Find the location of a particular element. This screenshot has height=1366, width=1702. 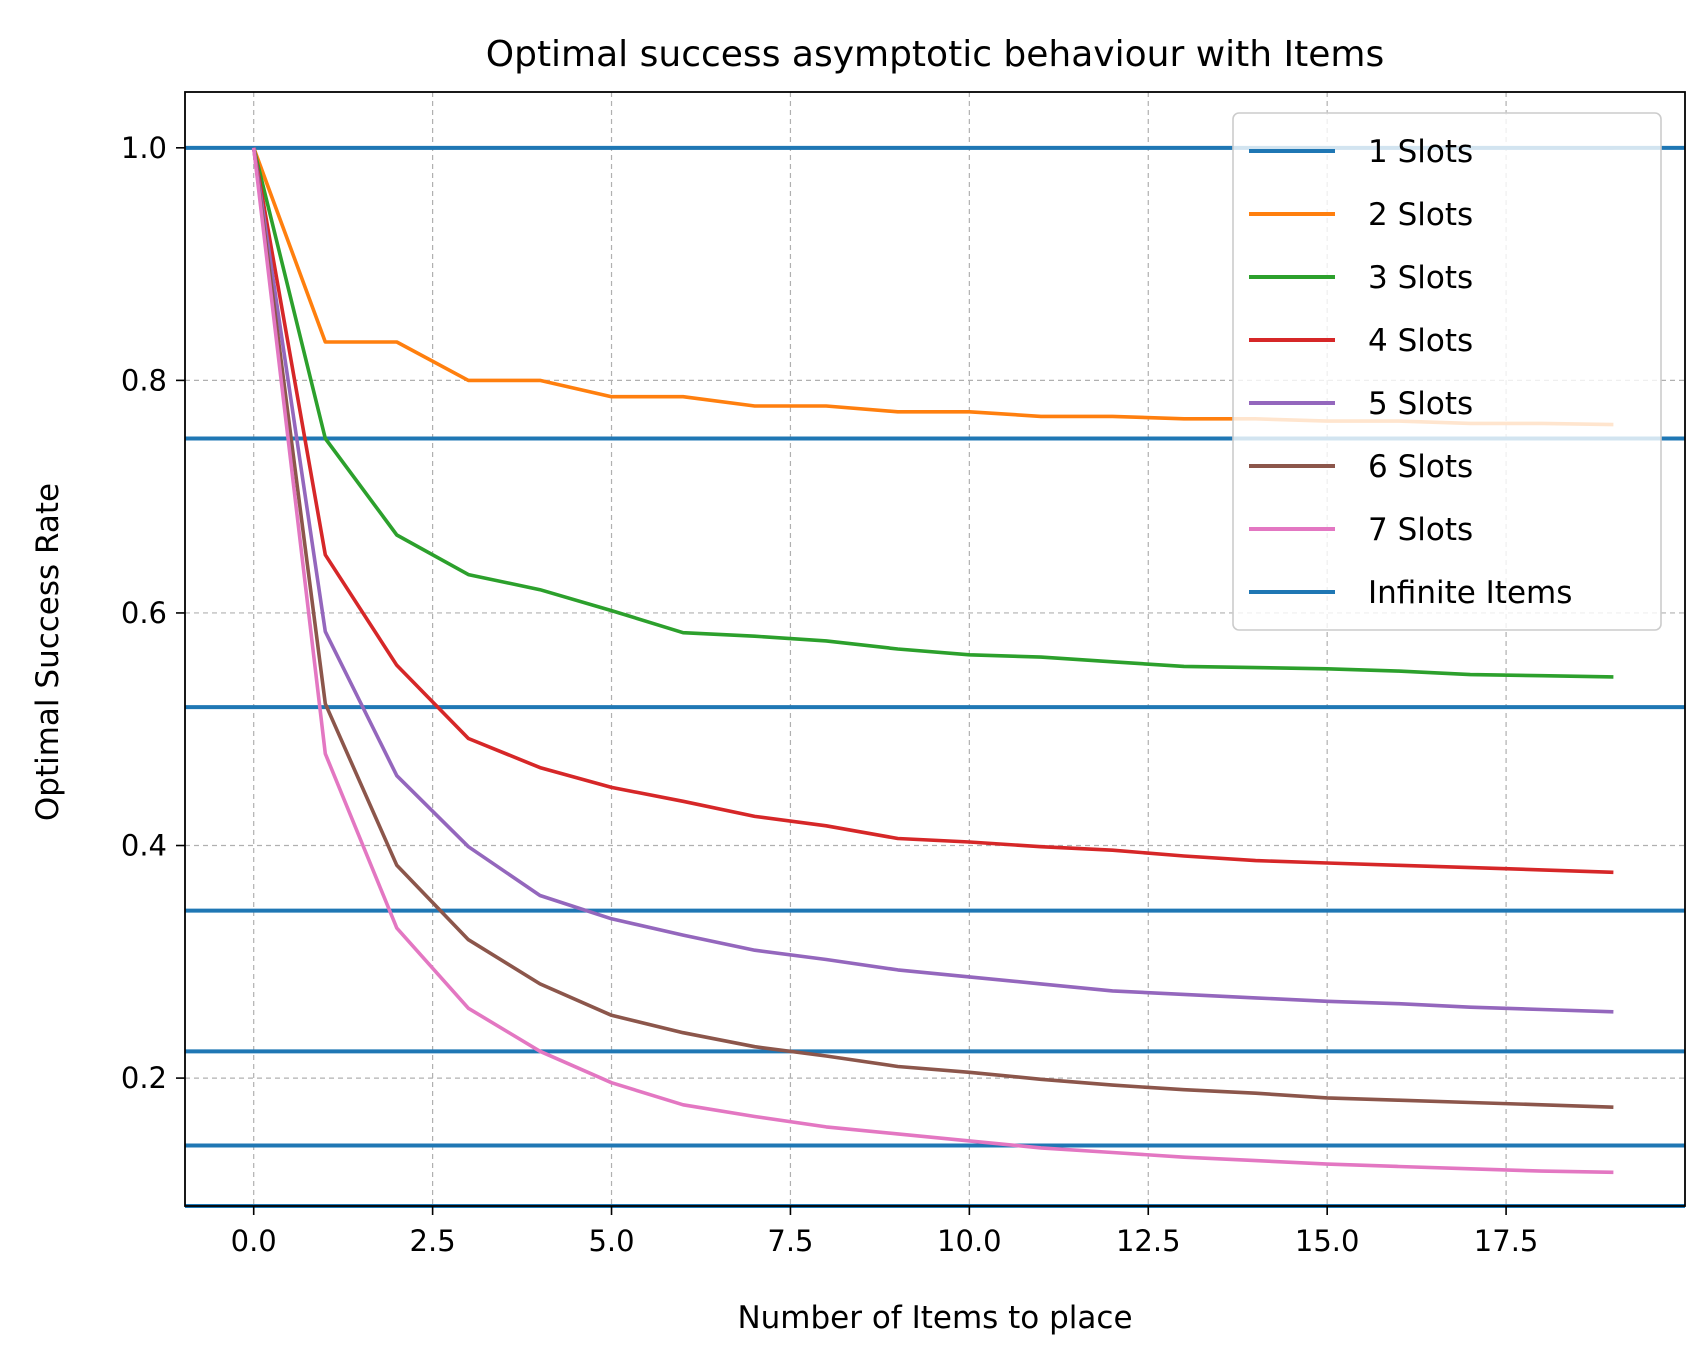

legend-label: 4 Slots is located at coordinates (1420, 341).